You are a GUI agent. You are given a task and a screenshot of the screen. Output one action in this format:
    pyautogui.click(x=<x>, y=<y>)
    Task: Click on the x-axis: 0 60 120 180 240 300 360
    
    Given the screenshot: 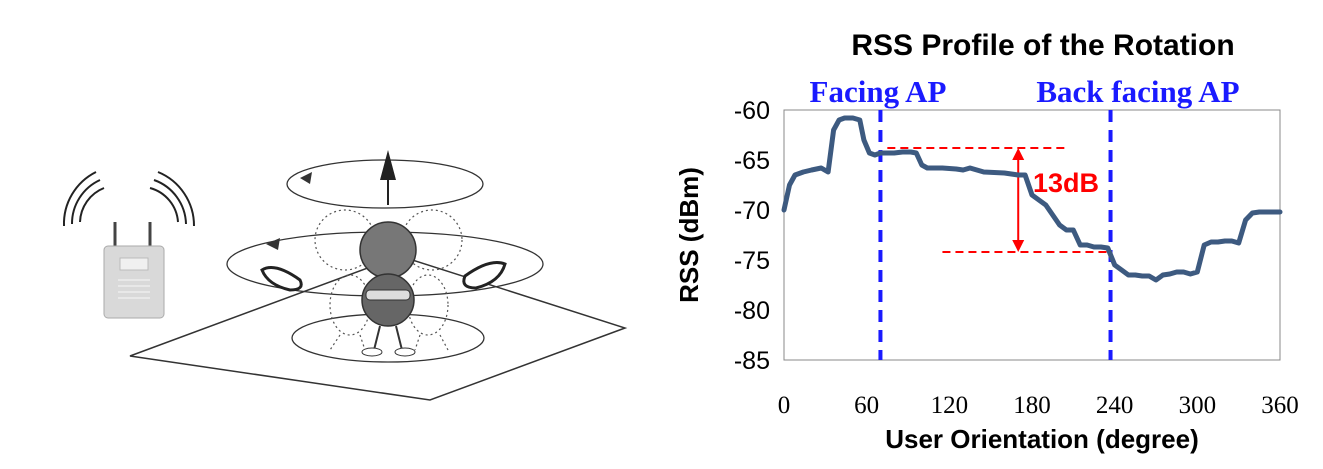 What is the action you would take?
    pyautogui.click(x=1038, y=405)
    